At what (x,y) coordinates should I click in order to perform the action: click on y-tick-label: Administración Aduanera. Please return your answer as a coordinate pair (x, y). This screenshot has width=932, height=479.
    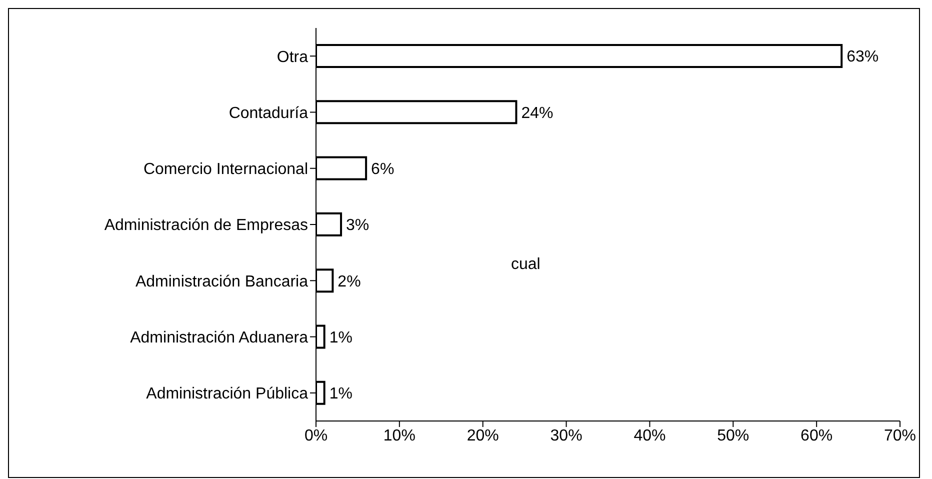
    Looking at the image, I should click on (219, 337).